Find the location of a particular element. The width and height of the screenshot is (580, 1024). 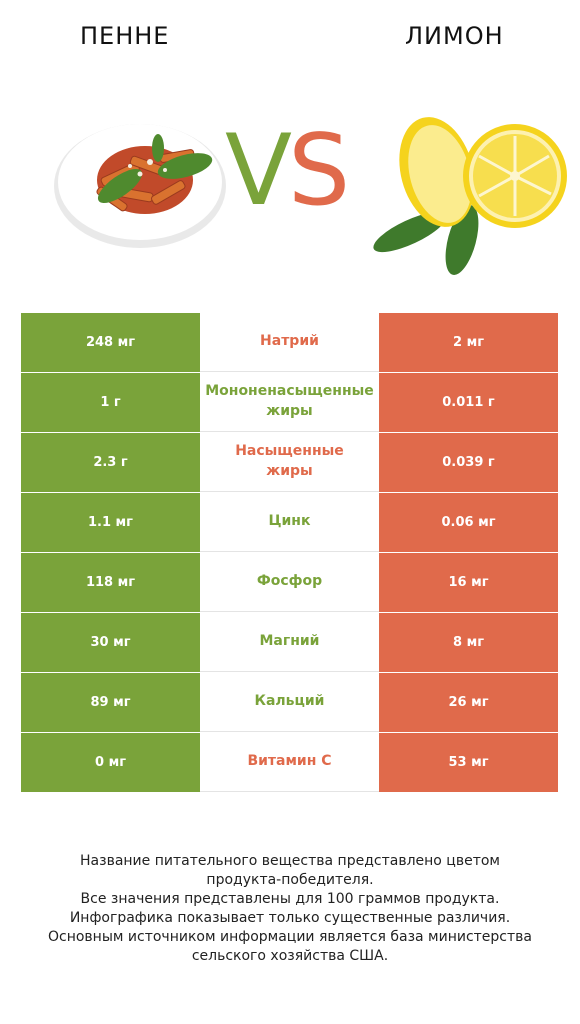

right-value: 0.06 мг is located at coordinates (468, 522).